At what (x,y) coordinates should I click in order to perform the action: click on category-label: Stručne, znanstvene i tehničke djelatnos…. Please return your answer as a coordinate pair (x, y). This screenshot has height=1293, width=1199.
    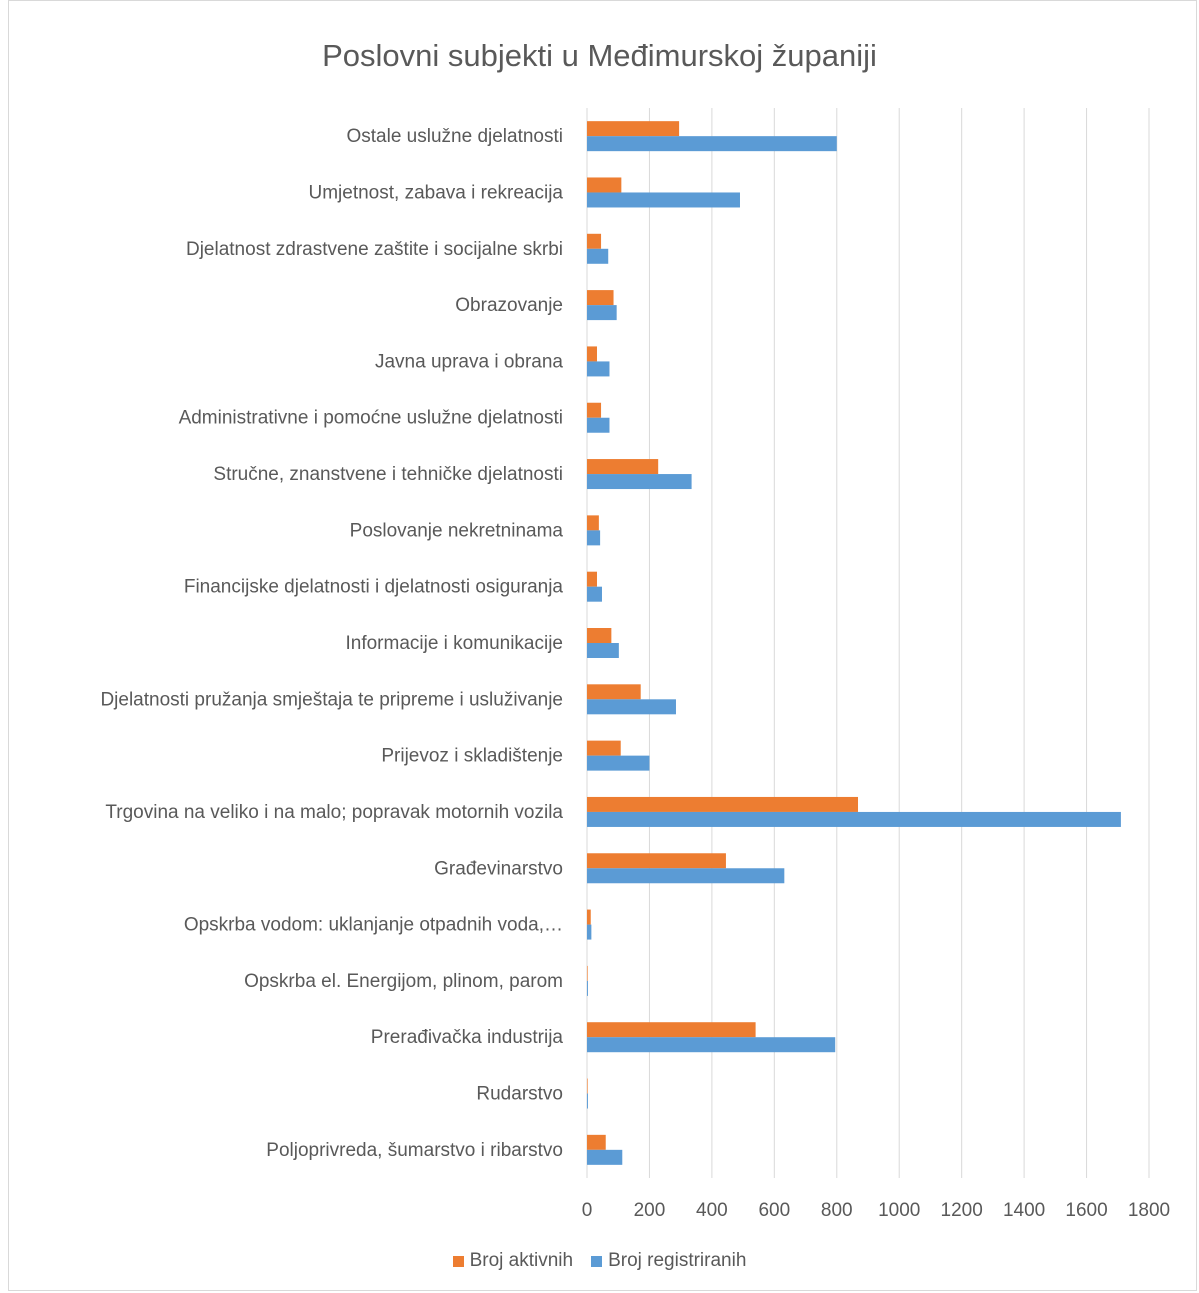
    Looking at the image, I should click on (388, 474).